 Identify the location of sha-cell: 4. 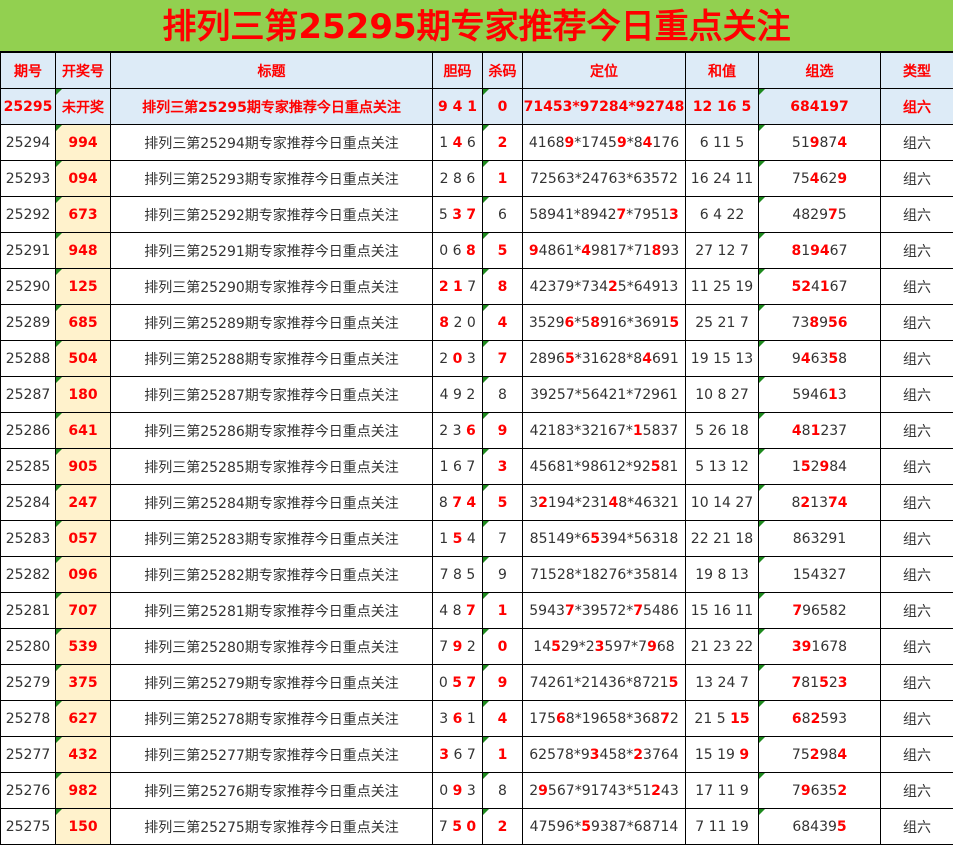
(502, 718).